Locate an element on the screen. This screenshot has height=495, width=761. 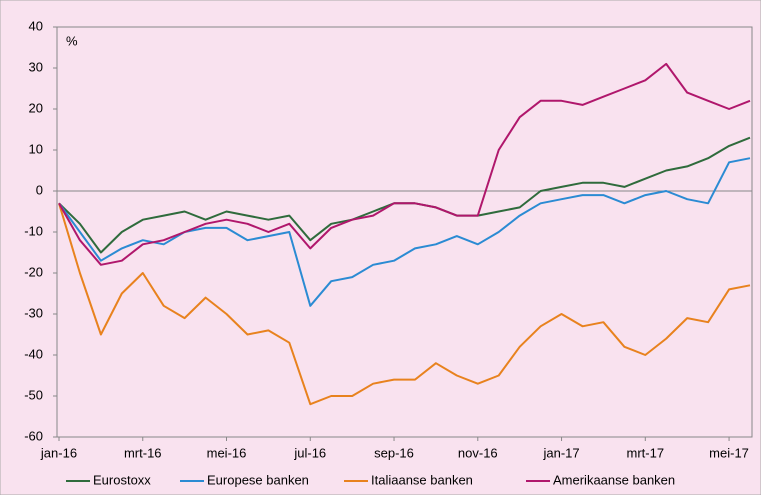
x-tick-label: nov-16 is located at coordinates (478, 452).